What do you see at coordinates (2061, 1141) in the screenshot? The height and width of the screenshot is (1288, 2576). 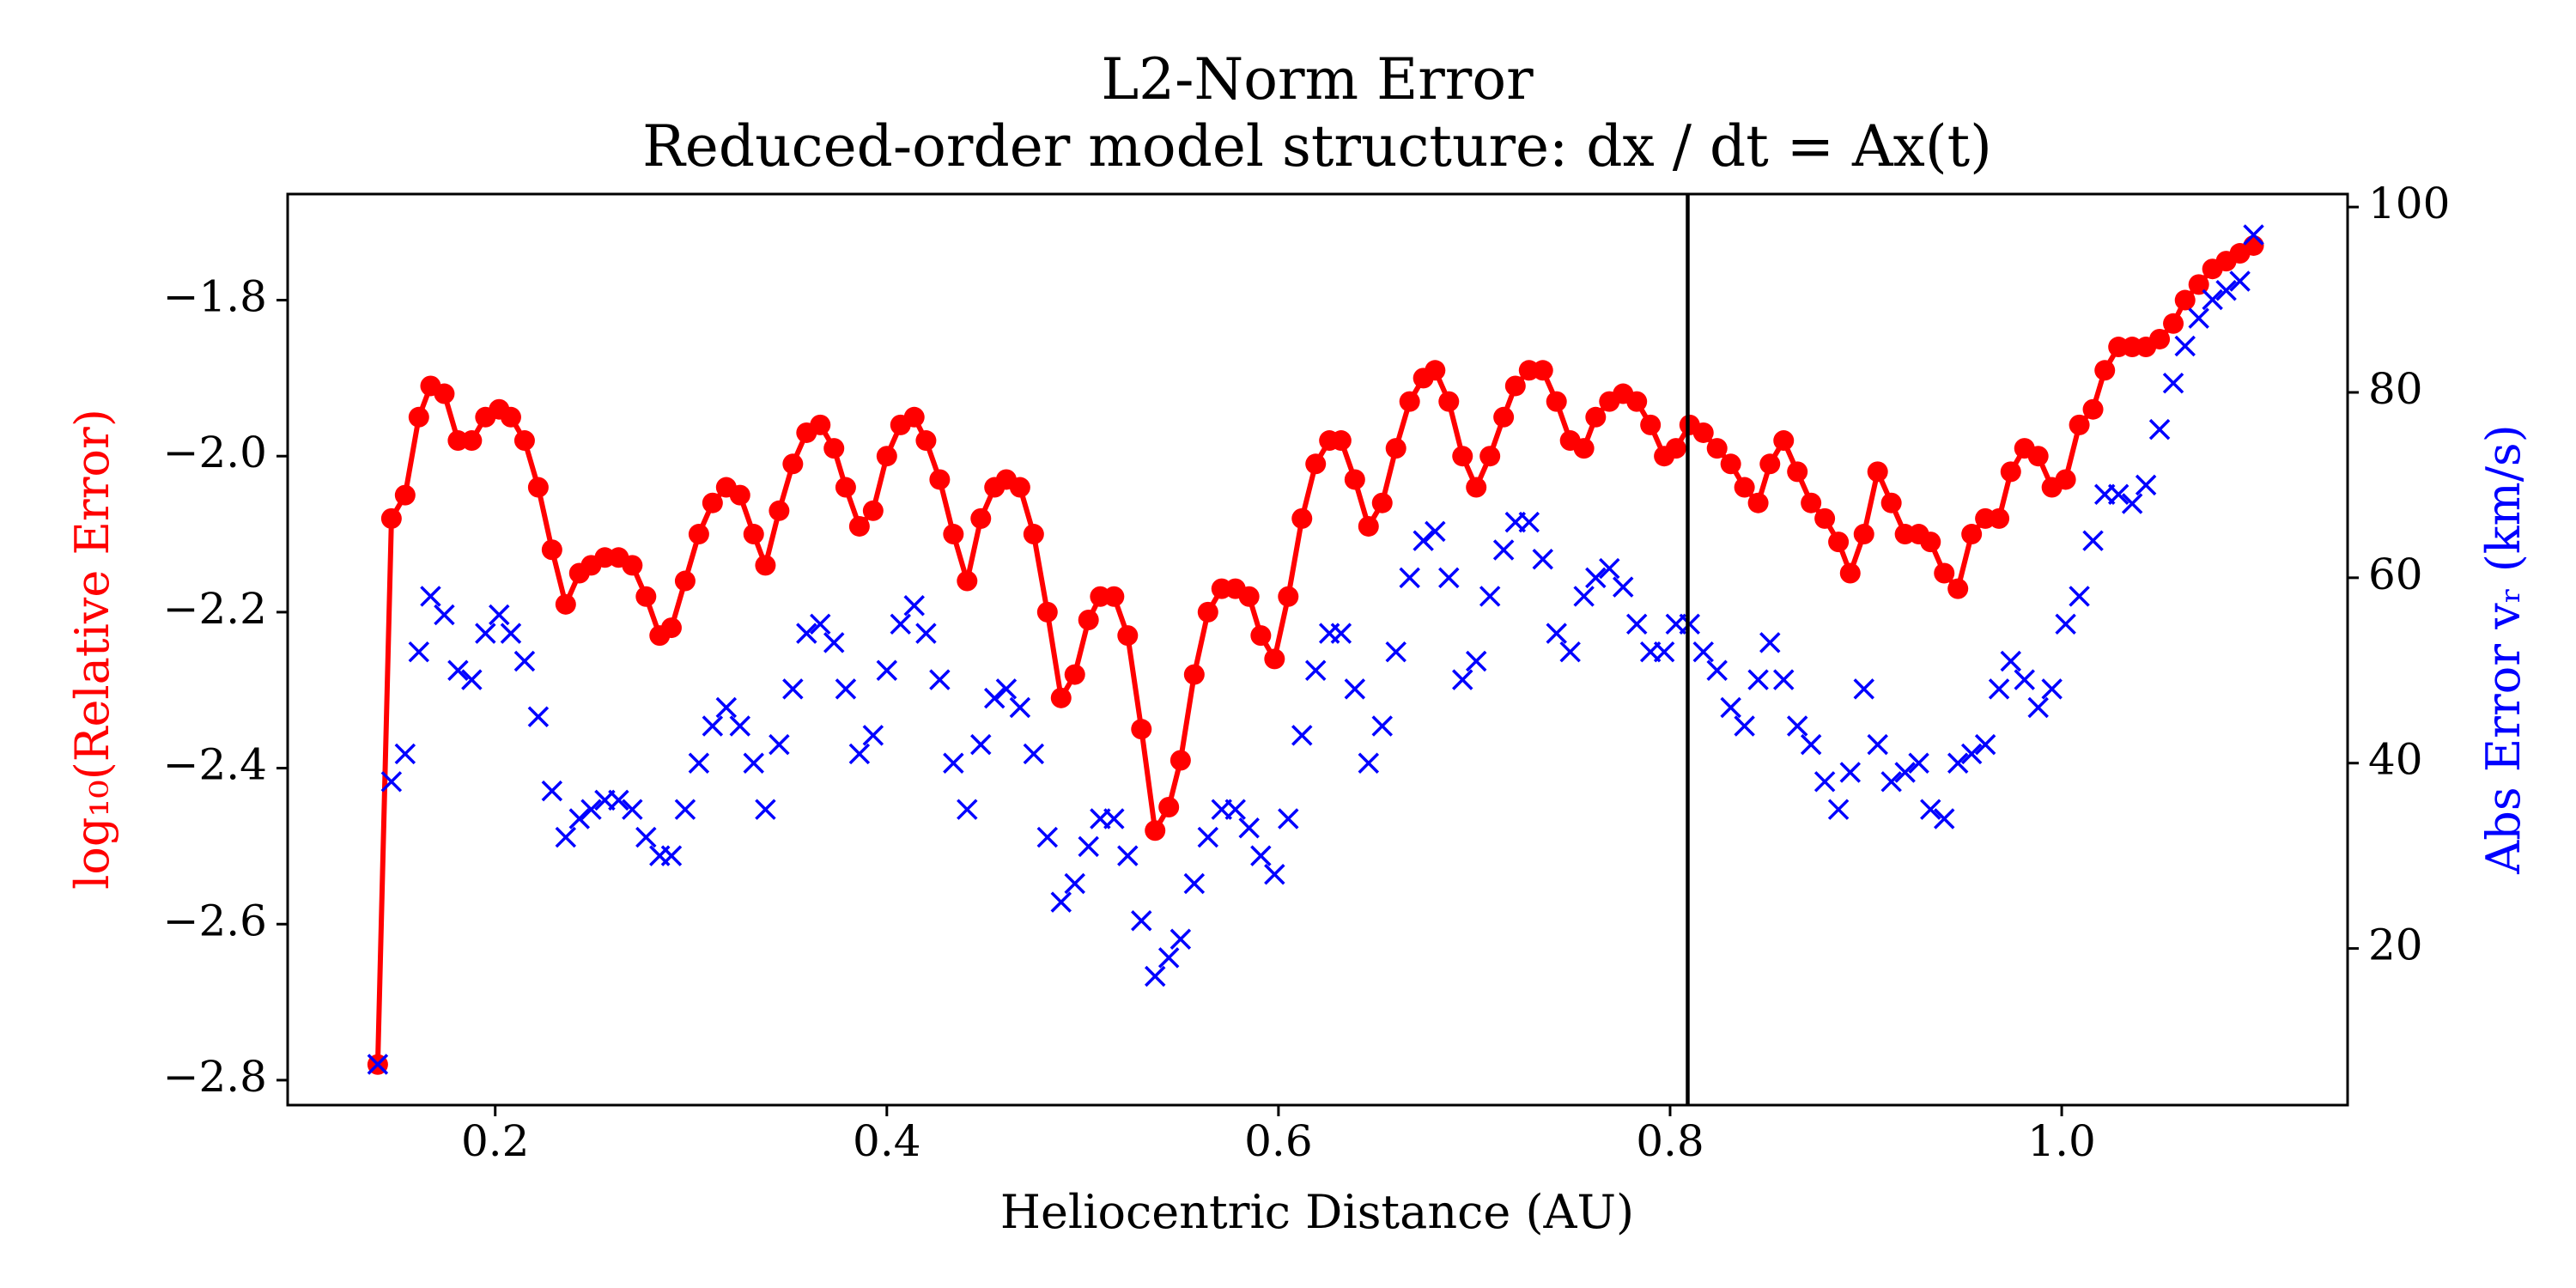 I see `x-tick-label: 1.0` at bounding box center [2061, 1141].